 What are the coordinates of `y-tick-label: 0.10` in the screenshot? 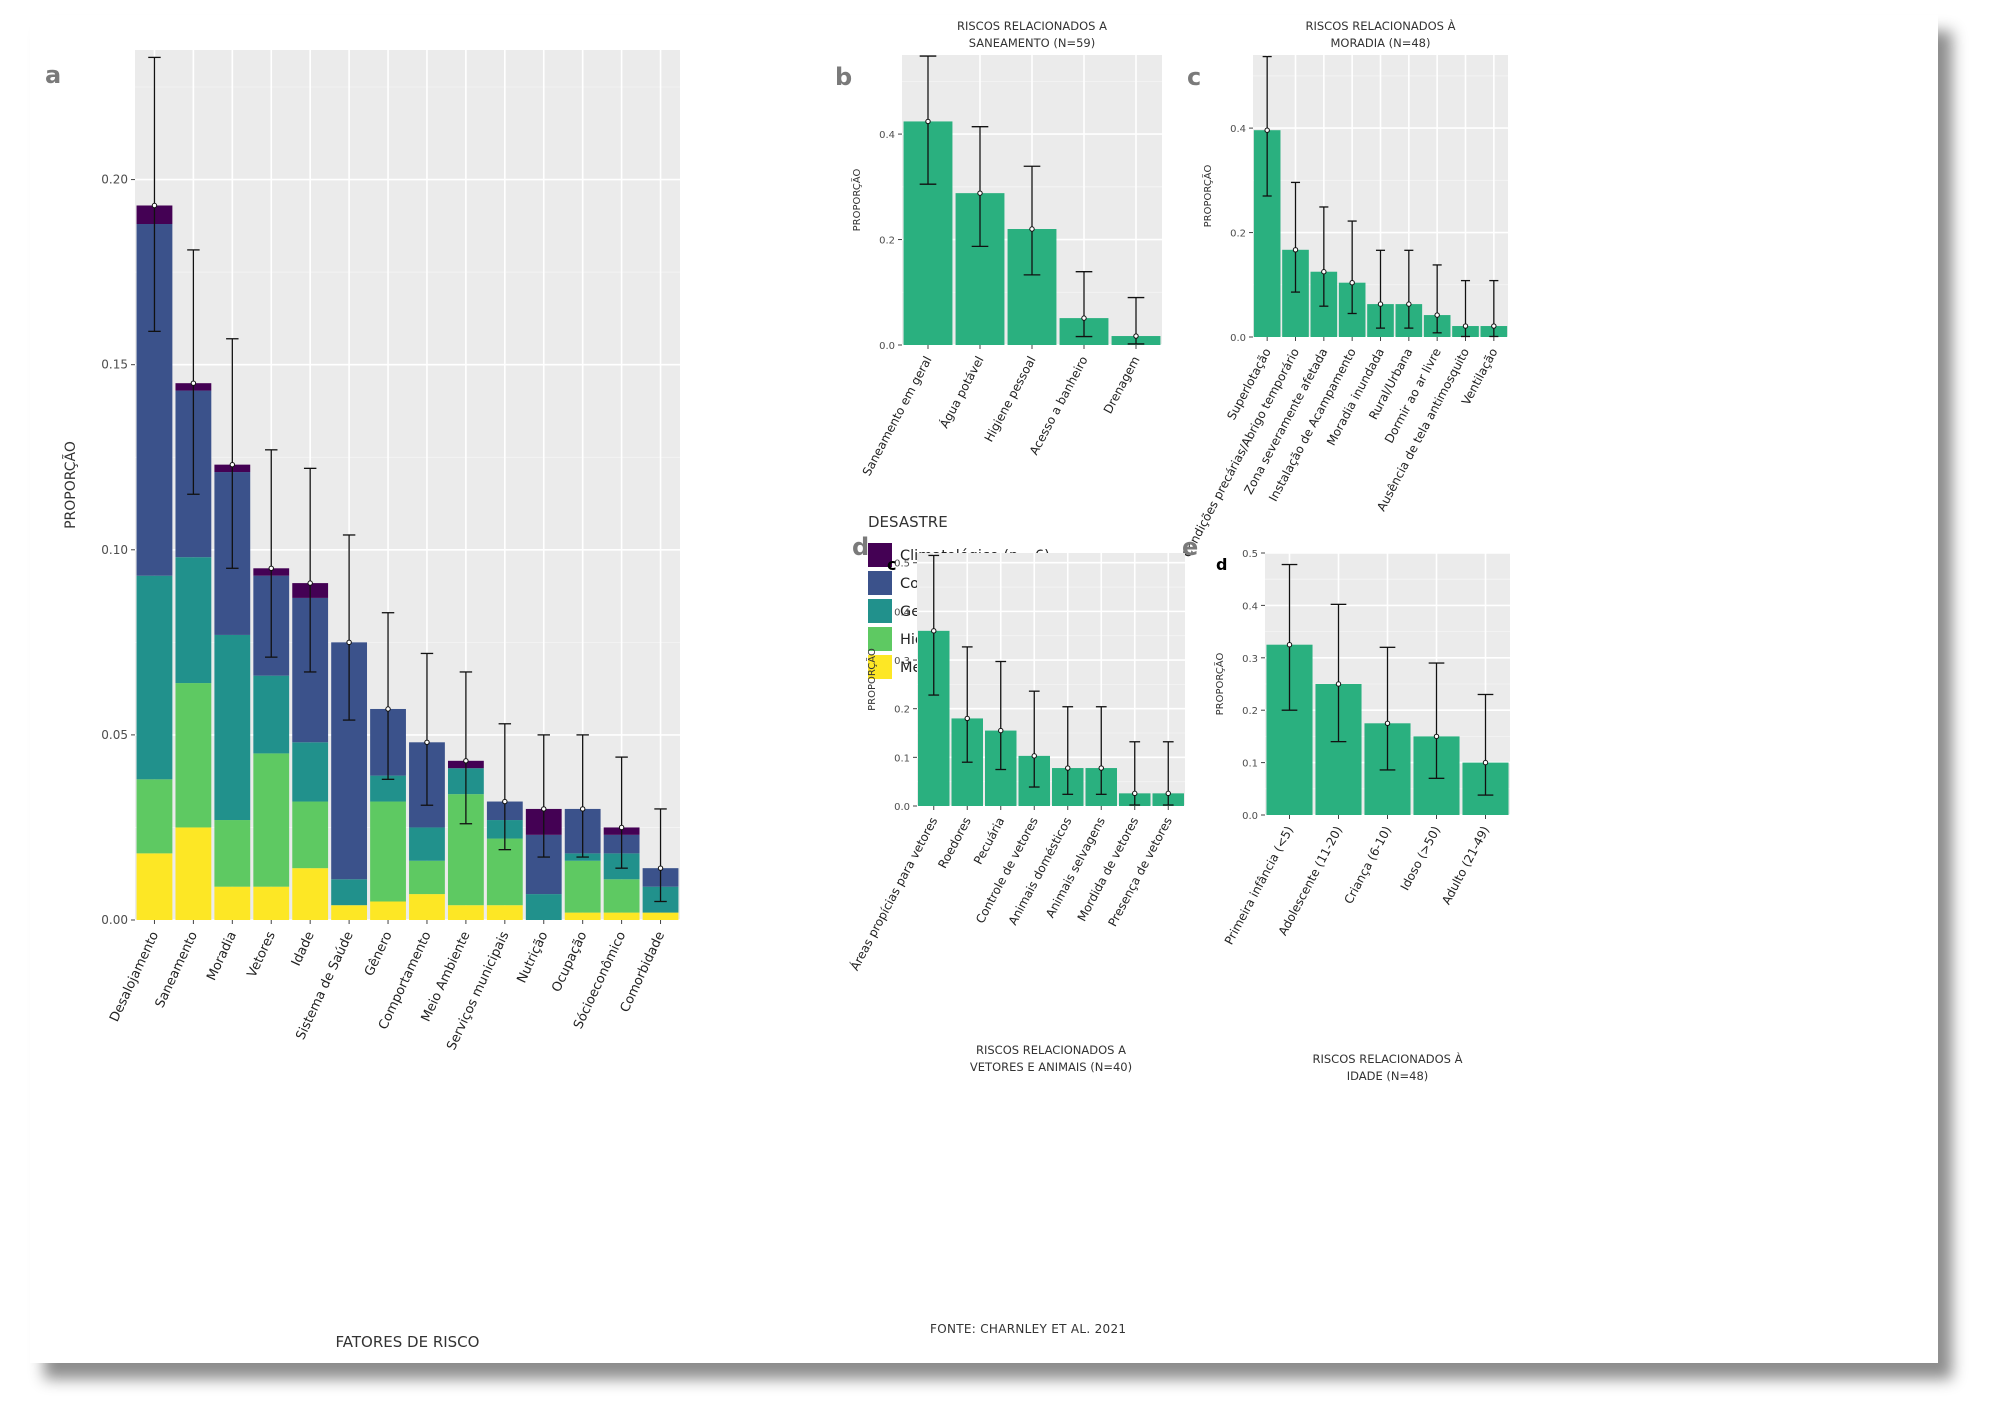 It's located at (114, 550).